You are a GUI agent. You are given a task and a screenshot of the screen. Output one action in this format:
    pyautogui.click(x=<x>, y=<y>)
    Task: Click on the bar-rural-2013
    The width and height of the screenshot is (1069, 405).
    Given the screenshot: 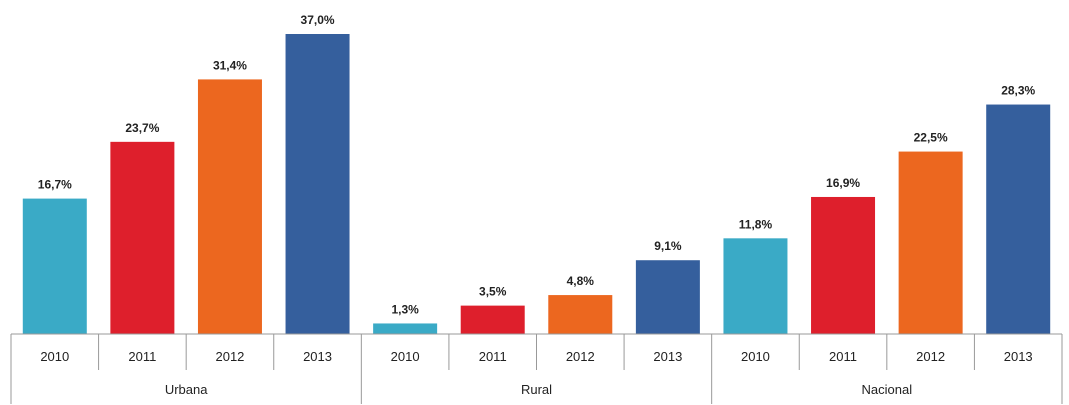 What is the action you would take?
    pyautogui.click(x=667, y=297)
    